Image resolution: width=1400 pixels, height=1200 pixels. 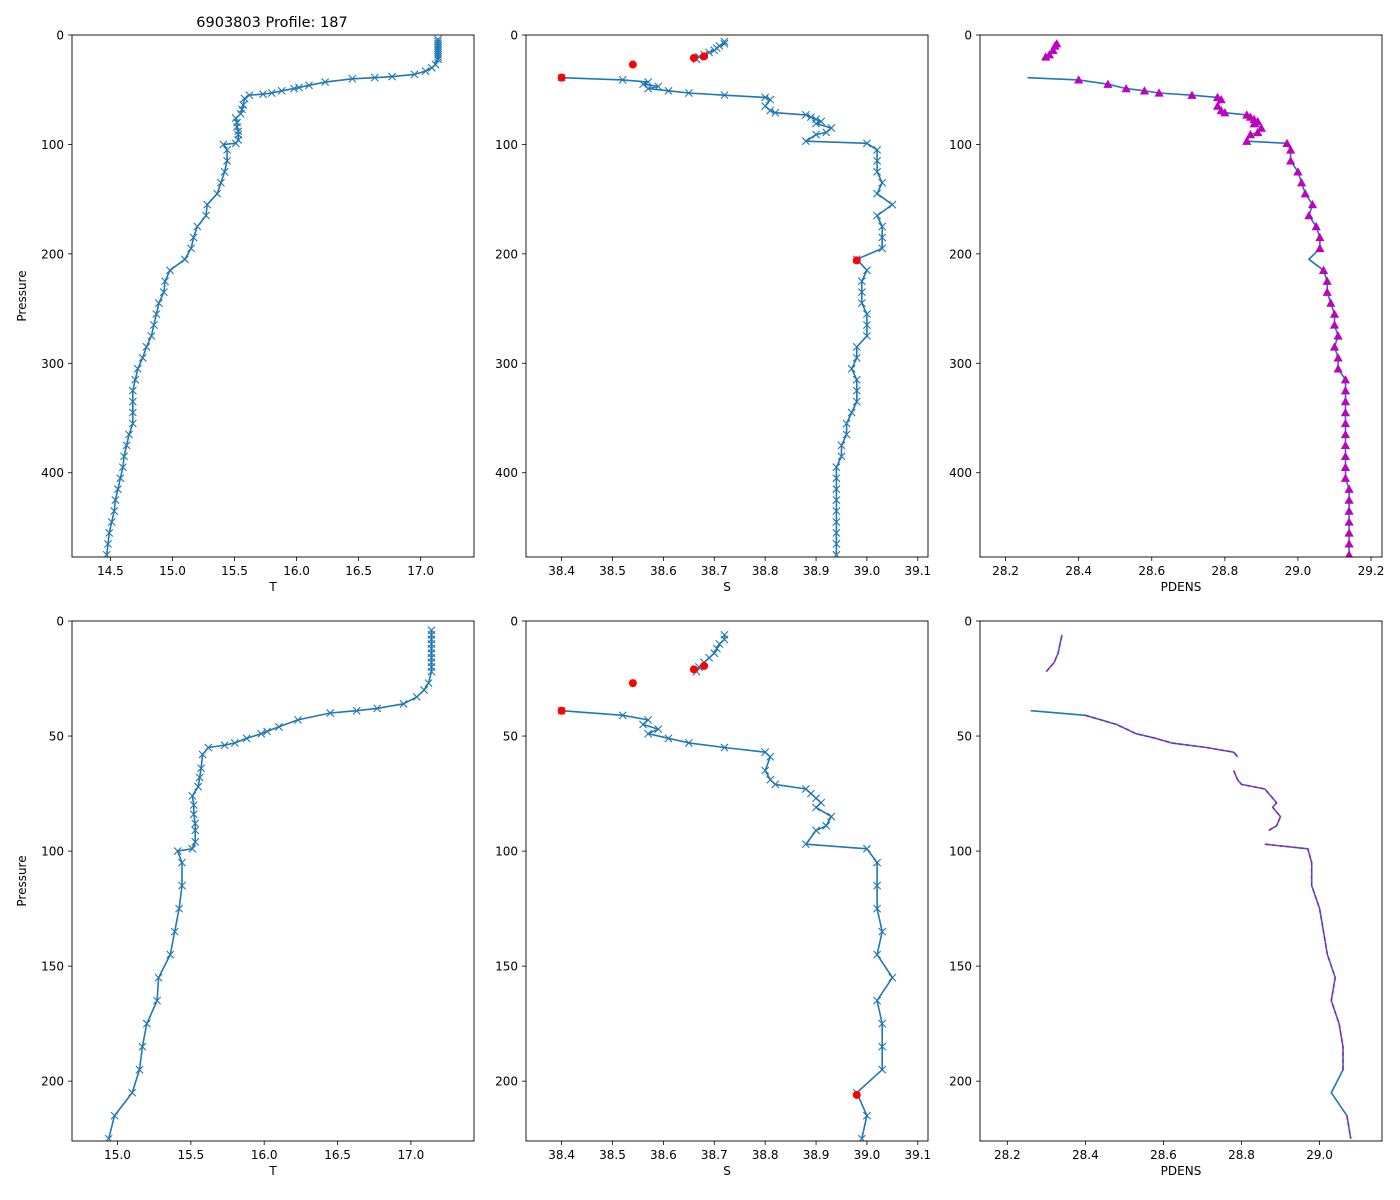 I want to click on x-tick-label: 39.1, so click(x=917, y=1155).